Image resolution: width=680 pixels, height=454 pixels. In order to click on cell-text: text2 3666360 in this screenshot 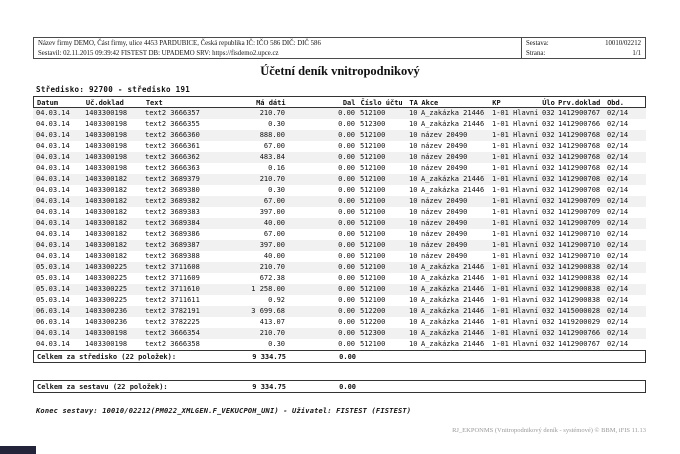, I will do `click(172, 135)`.